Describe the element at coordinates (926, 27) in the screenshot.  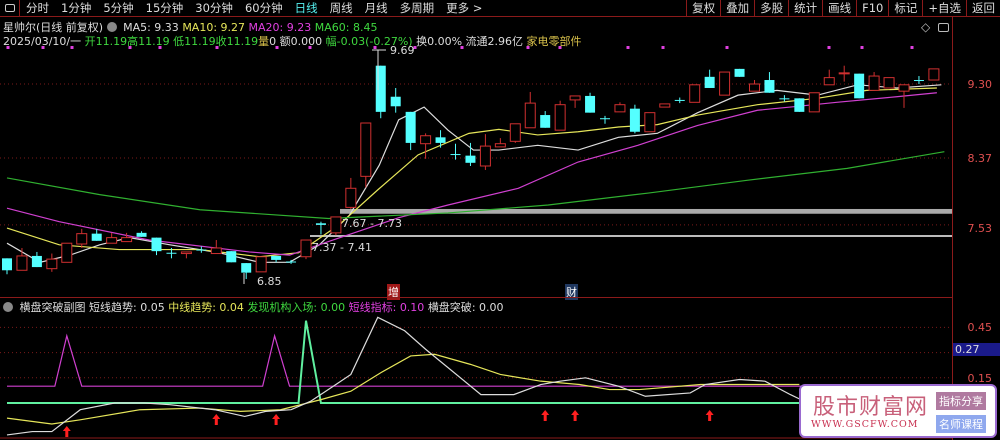
I see `diamond-icon: ◇` at that location.